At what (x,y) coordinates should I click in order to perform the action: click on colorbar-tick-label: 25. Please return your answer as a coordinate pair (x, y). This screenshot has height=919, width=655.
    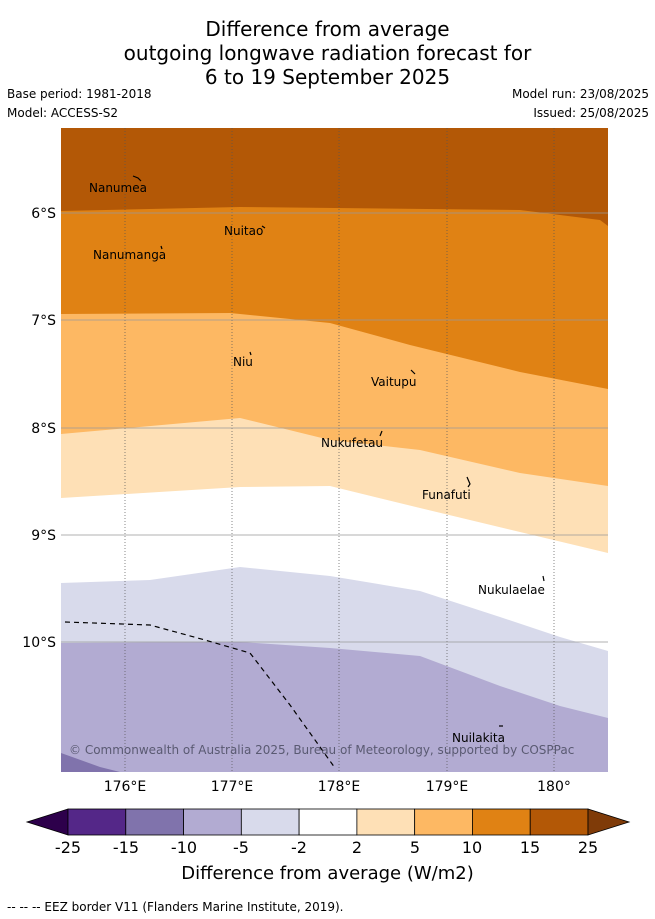
    Looking at the image, I should click on (588, 847).